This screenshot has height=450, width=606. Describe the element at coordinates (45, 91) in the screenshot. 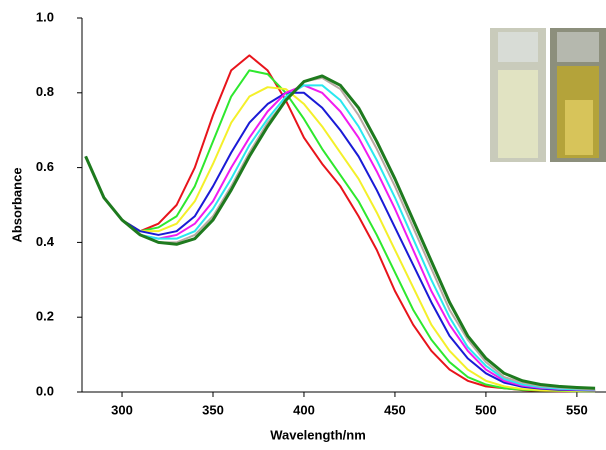

I see `y-tick-label: 0.8` at that location.